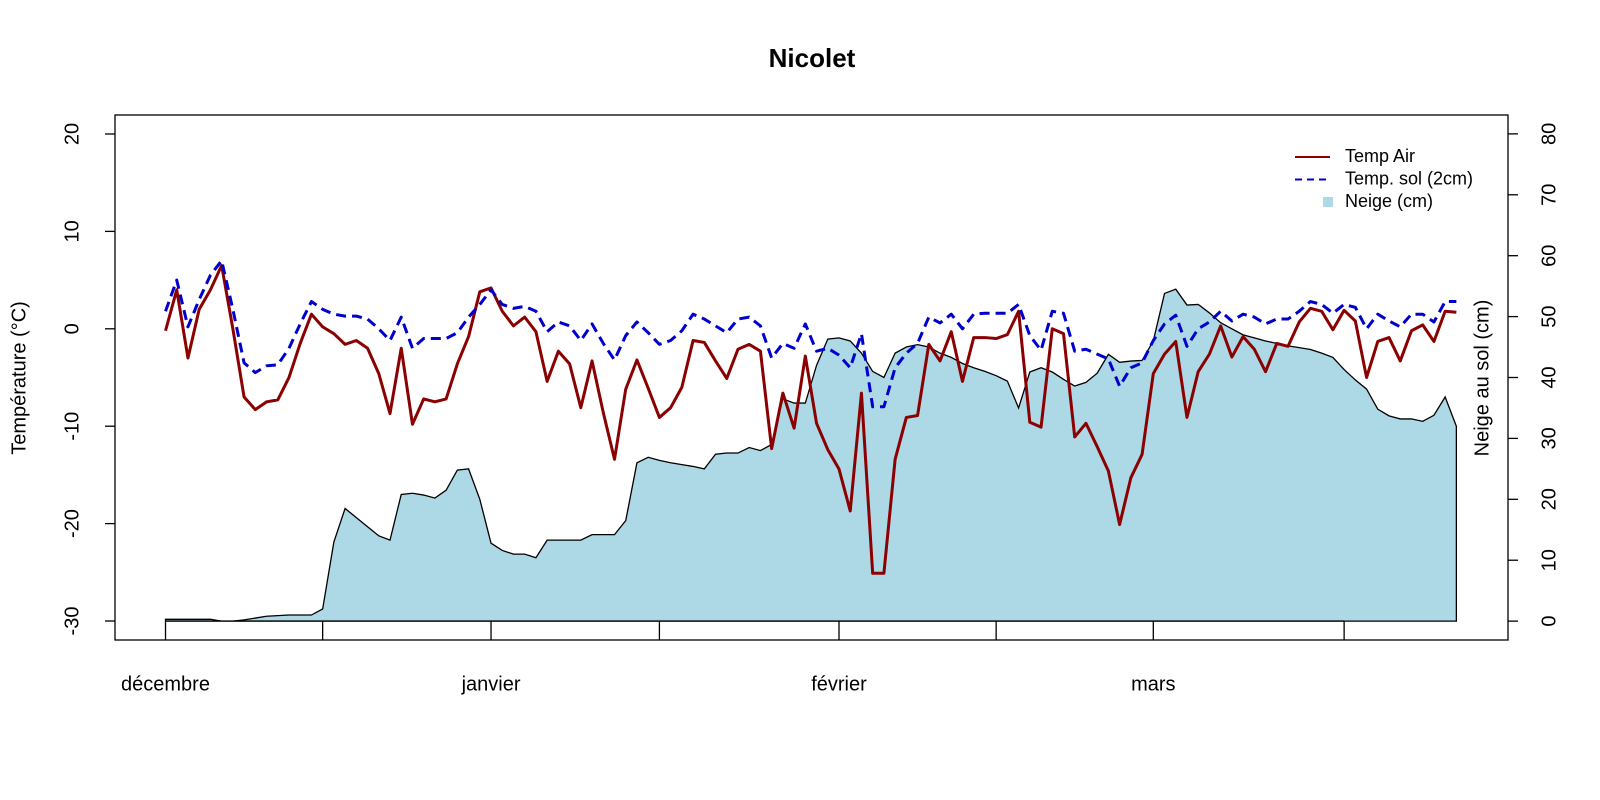 This screenshot has height=800, width=1600. I want to click on y2-tick-label: 20, so click(1549, 499).